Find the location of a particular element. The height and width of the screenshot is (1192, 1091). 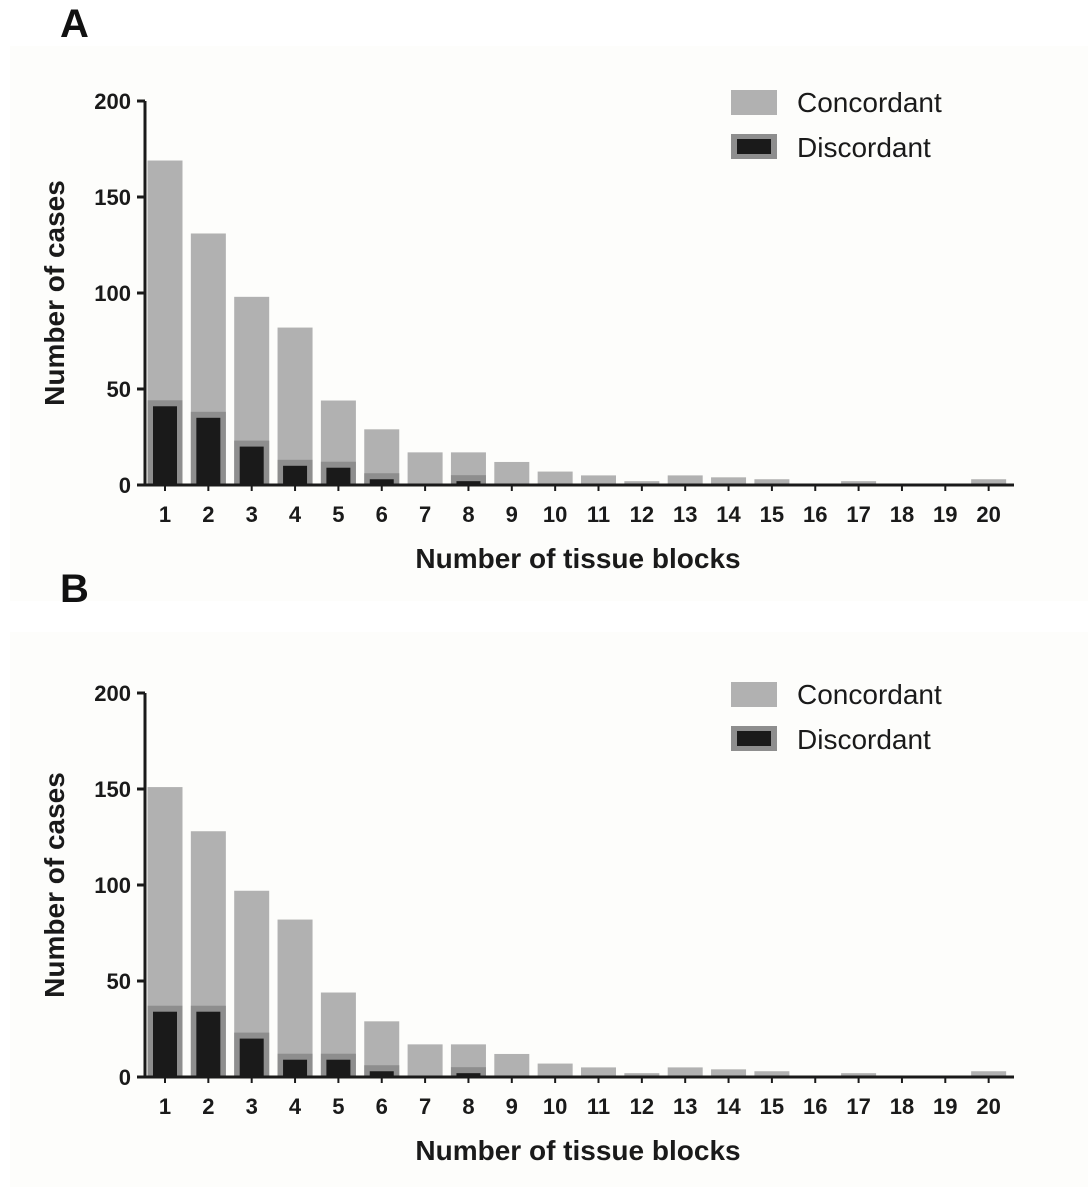

x-tick-label-8: 8 is located at coordinates (468, 1106).